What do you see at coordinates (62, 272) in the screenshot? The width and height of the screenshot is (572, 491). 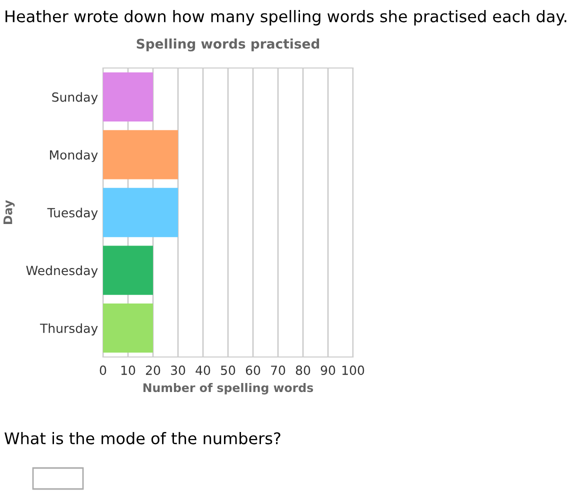 I see `y-tick-label: Wednesday` at bounding box center [62, 272].